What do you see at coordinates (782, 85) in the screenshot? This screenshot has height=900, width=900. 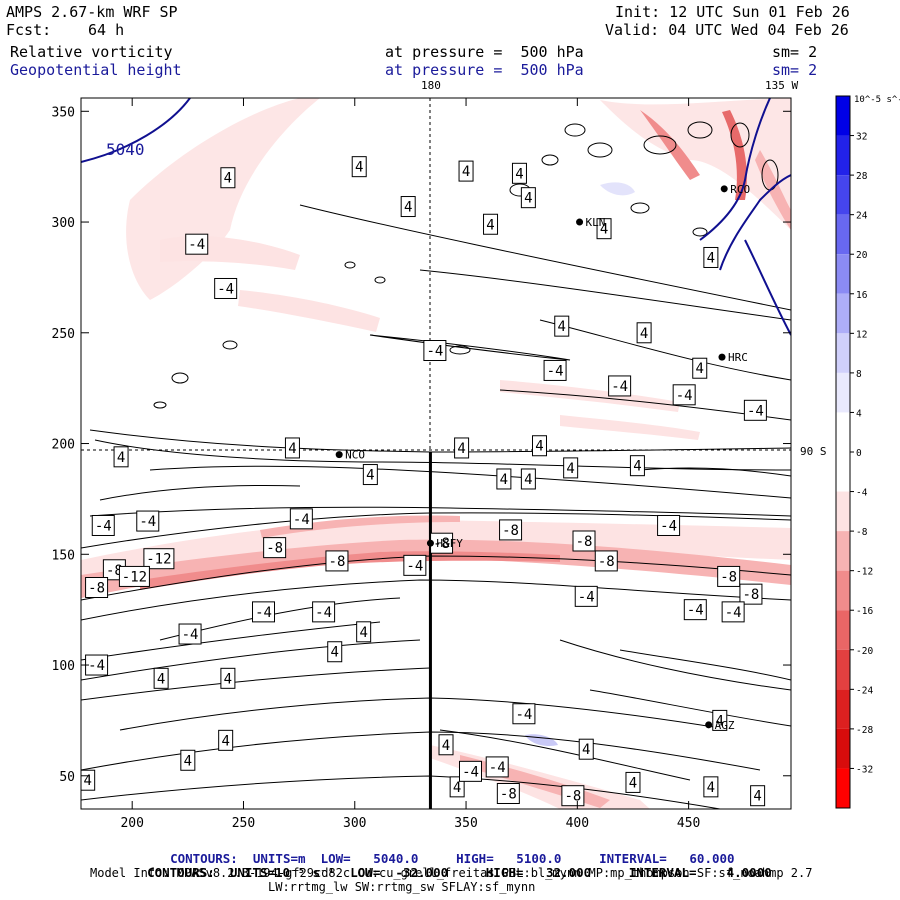 I see `lon-label-135w: 135 W` at bounding box center [782, 85].